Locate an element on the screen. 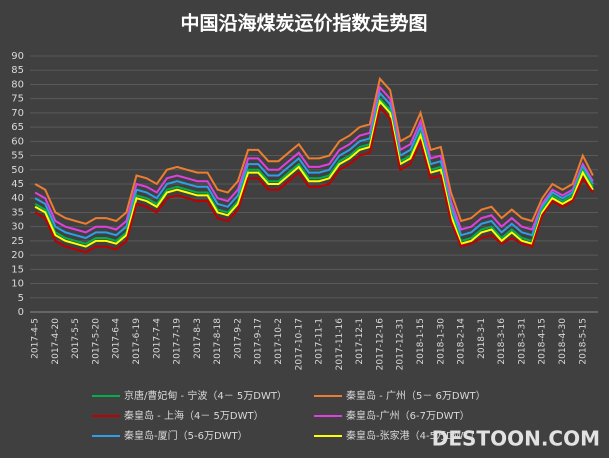 The image size is (609, 458). x-tick-label: 2017-5-5 is located at coordinates (76, 338).